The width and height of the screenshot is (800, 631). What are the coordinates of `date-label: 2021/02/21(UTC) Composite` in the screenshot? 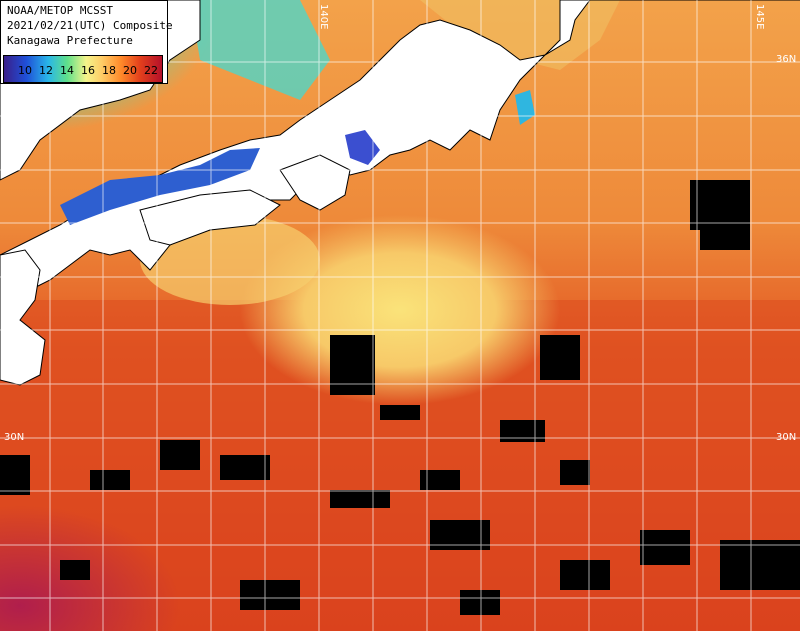 It's located at (90, 25).